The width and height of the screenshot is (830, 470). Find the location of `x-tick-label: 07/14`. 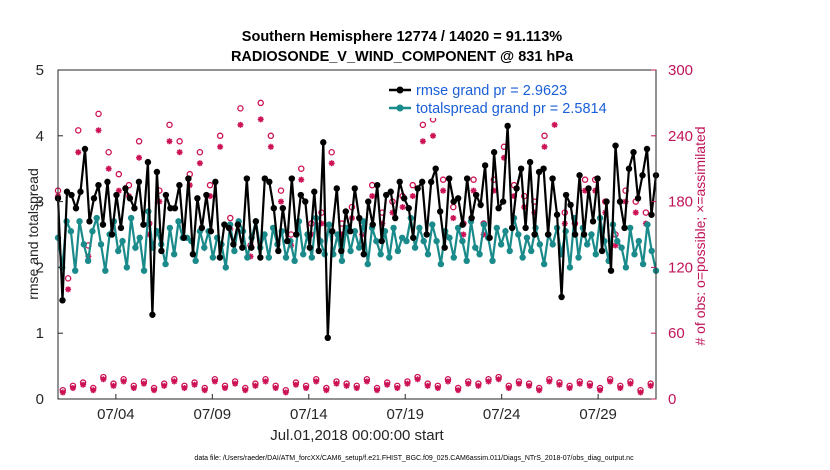

x-tick-label: 07/14 is located at coordinates (309, 414).